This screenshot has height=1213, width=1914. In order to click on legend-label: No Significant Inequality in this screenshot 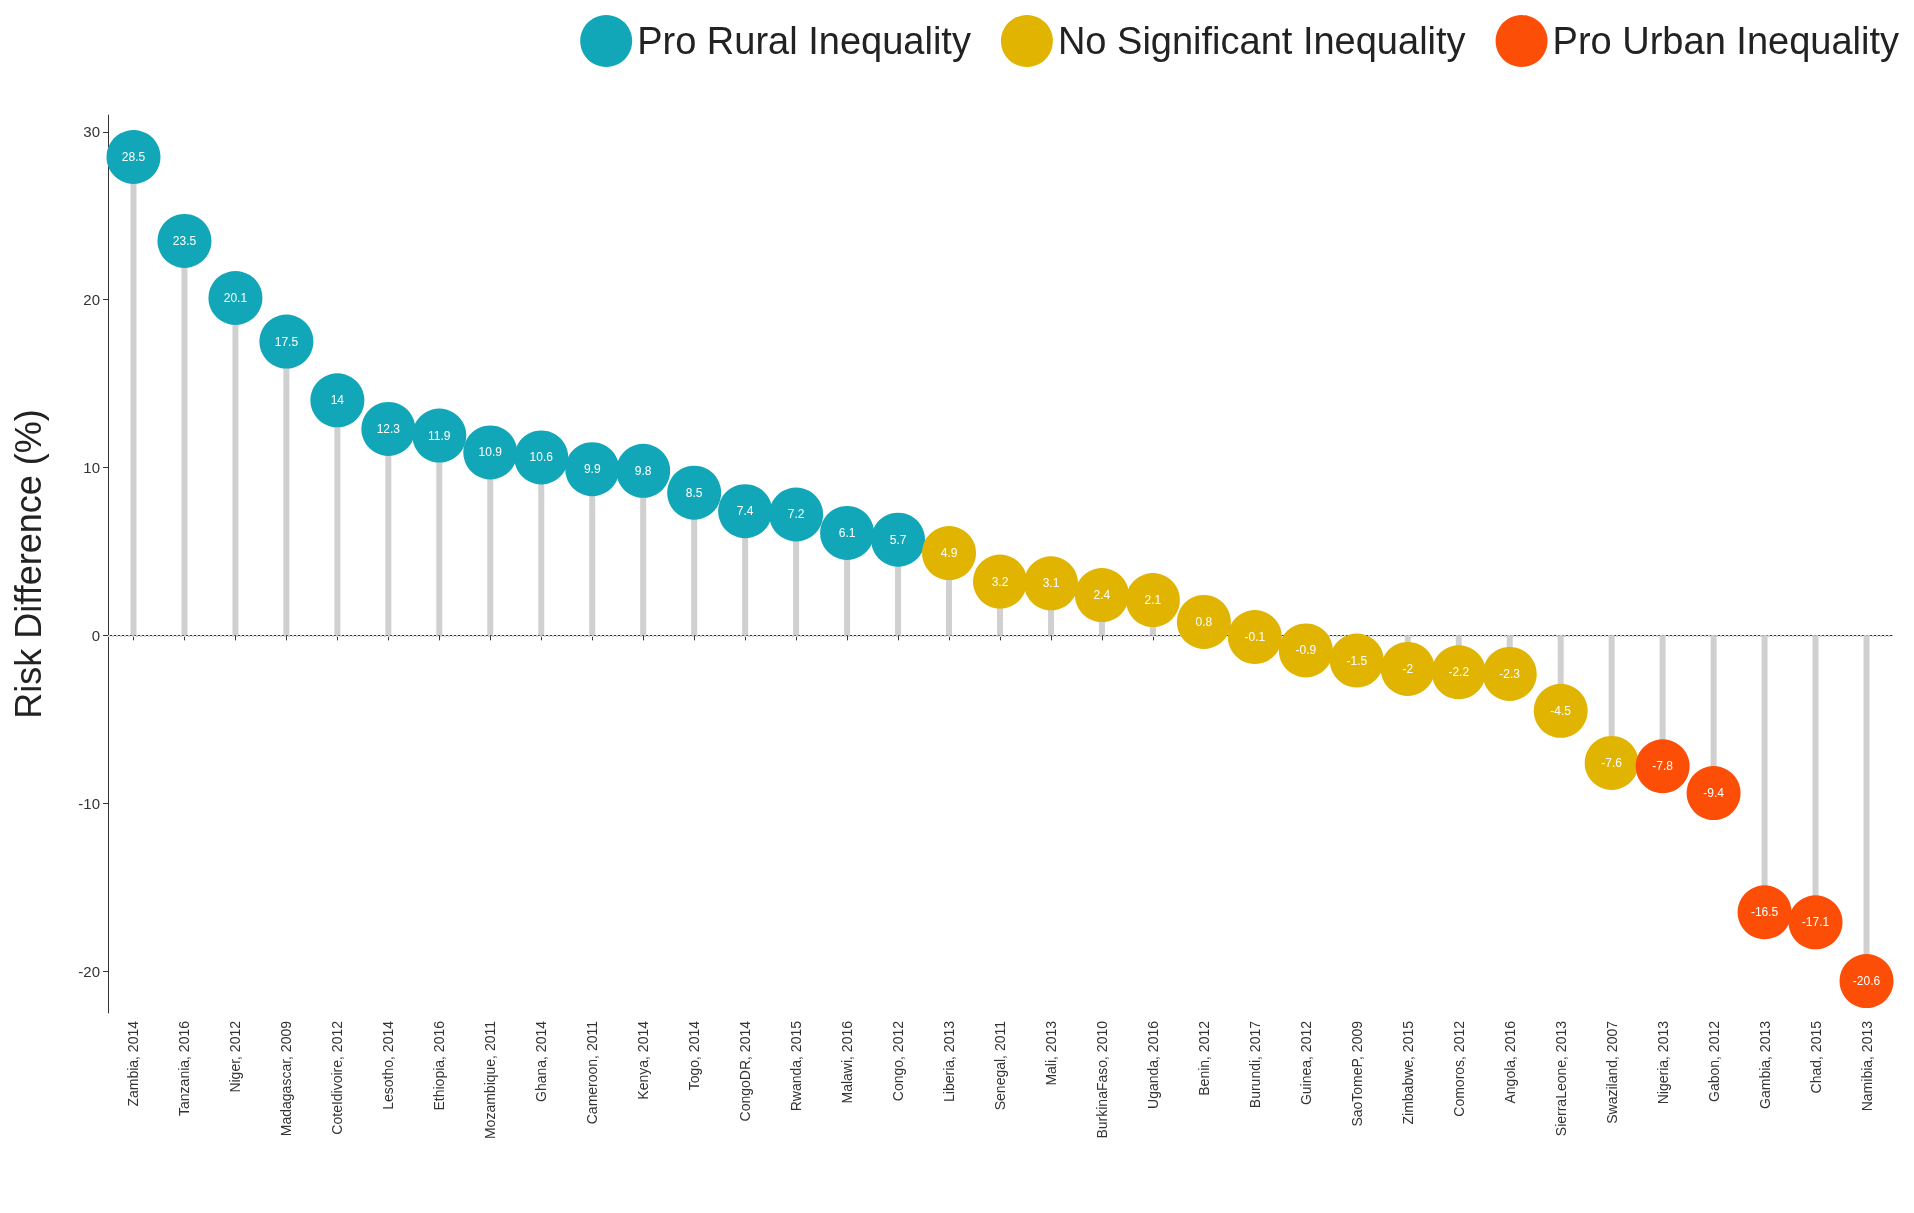, I will do `click(1261, 41)`.